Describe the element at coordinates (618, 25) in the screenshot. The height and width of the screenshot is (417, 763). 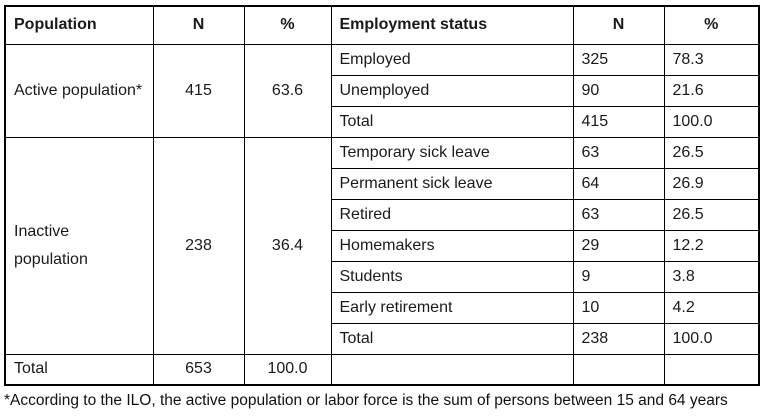
I see `col-header-n-right: N` at that location.